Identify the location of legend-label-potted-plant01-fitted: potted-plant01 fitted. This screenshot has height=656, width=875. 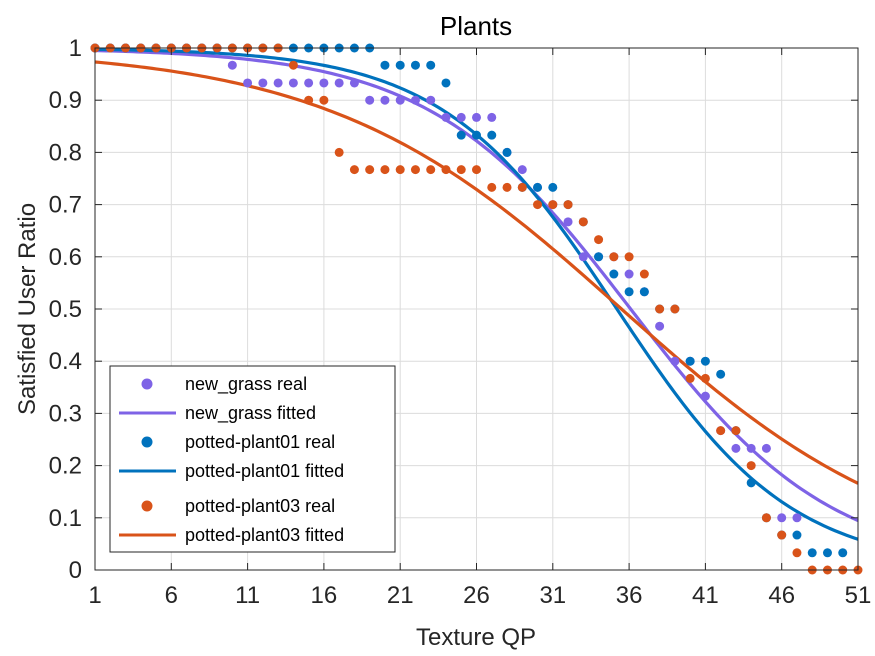
(264, 471).